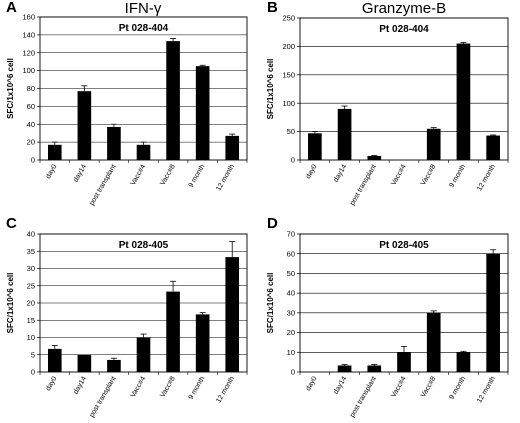  I want to click on y-tick-label: 200, so click(288, 46).